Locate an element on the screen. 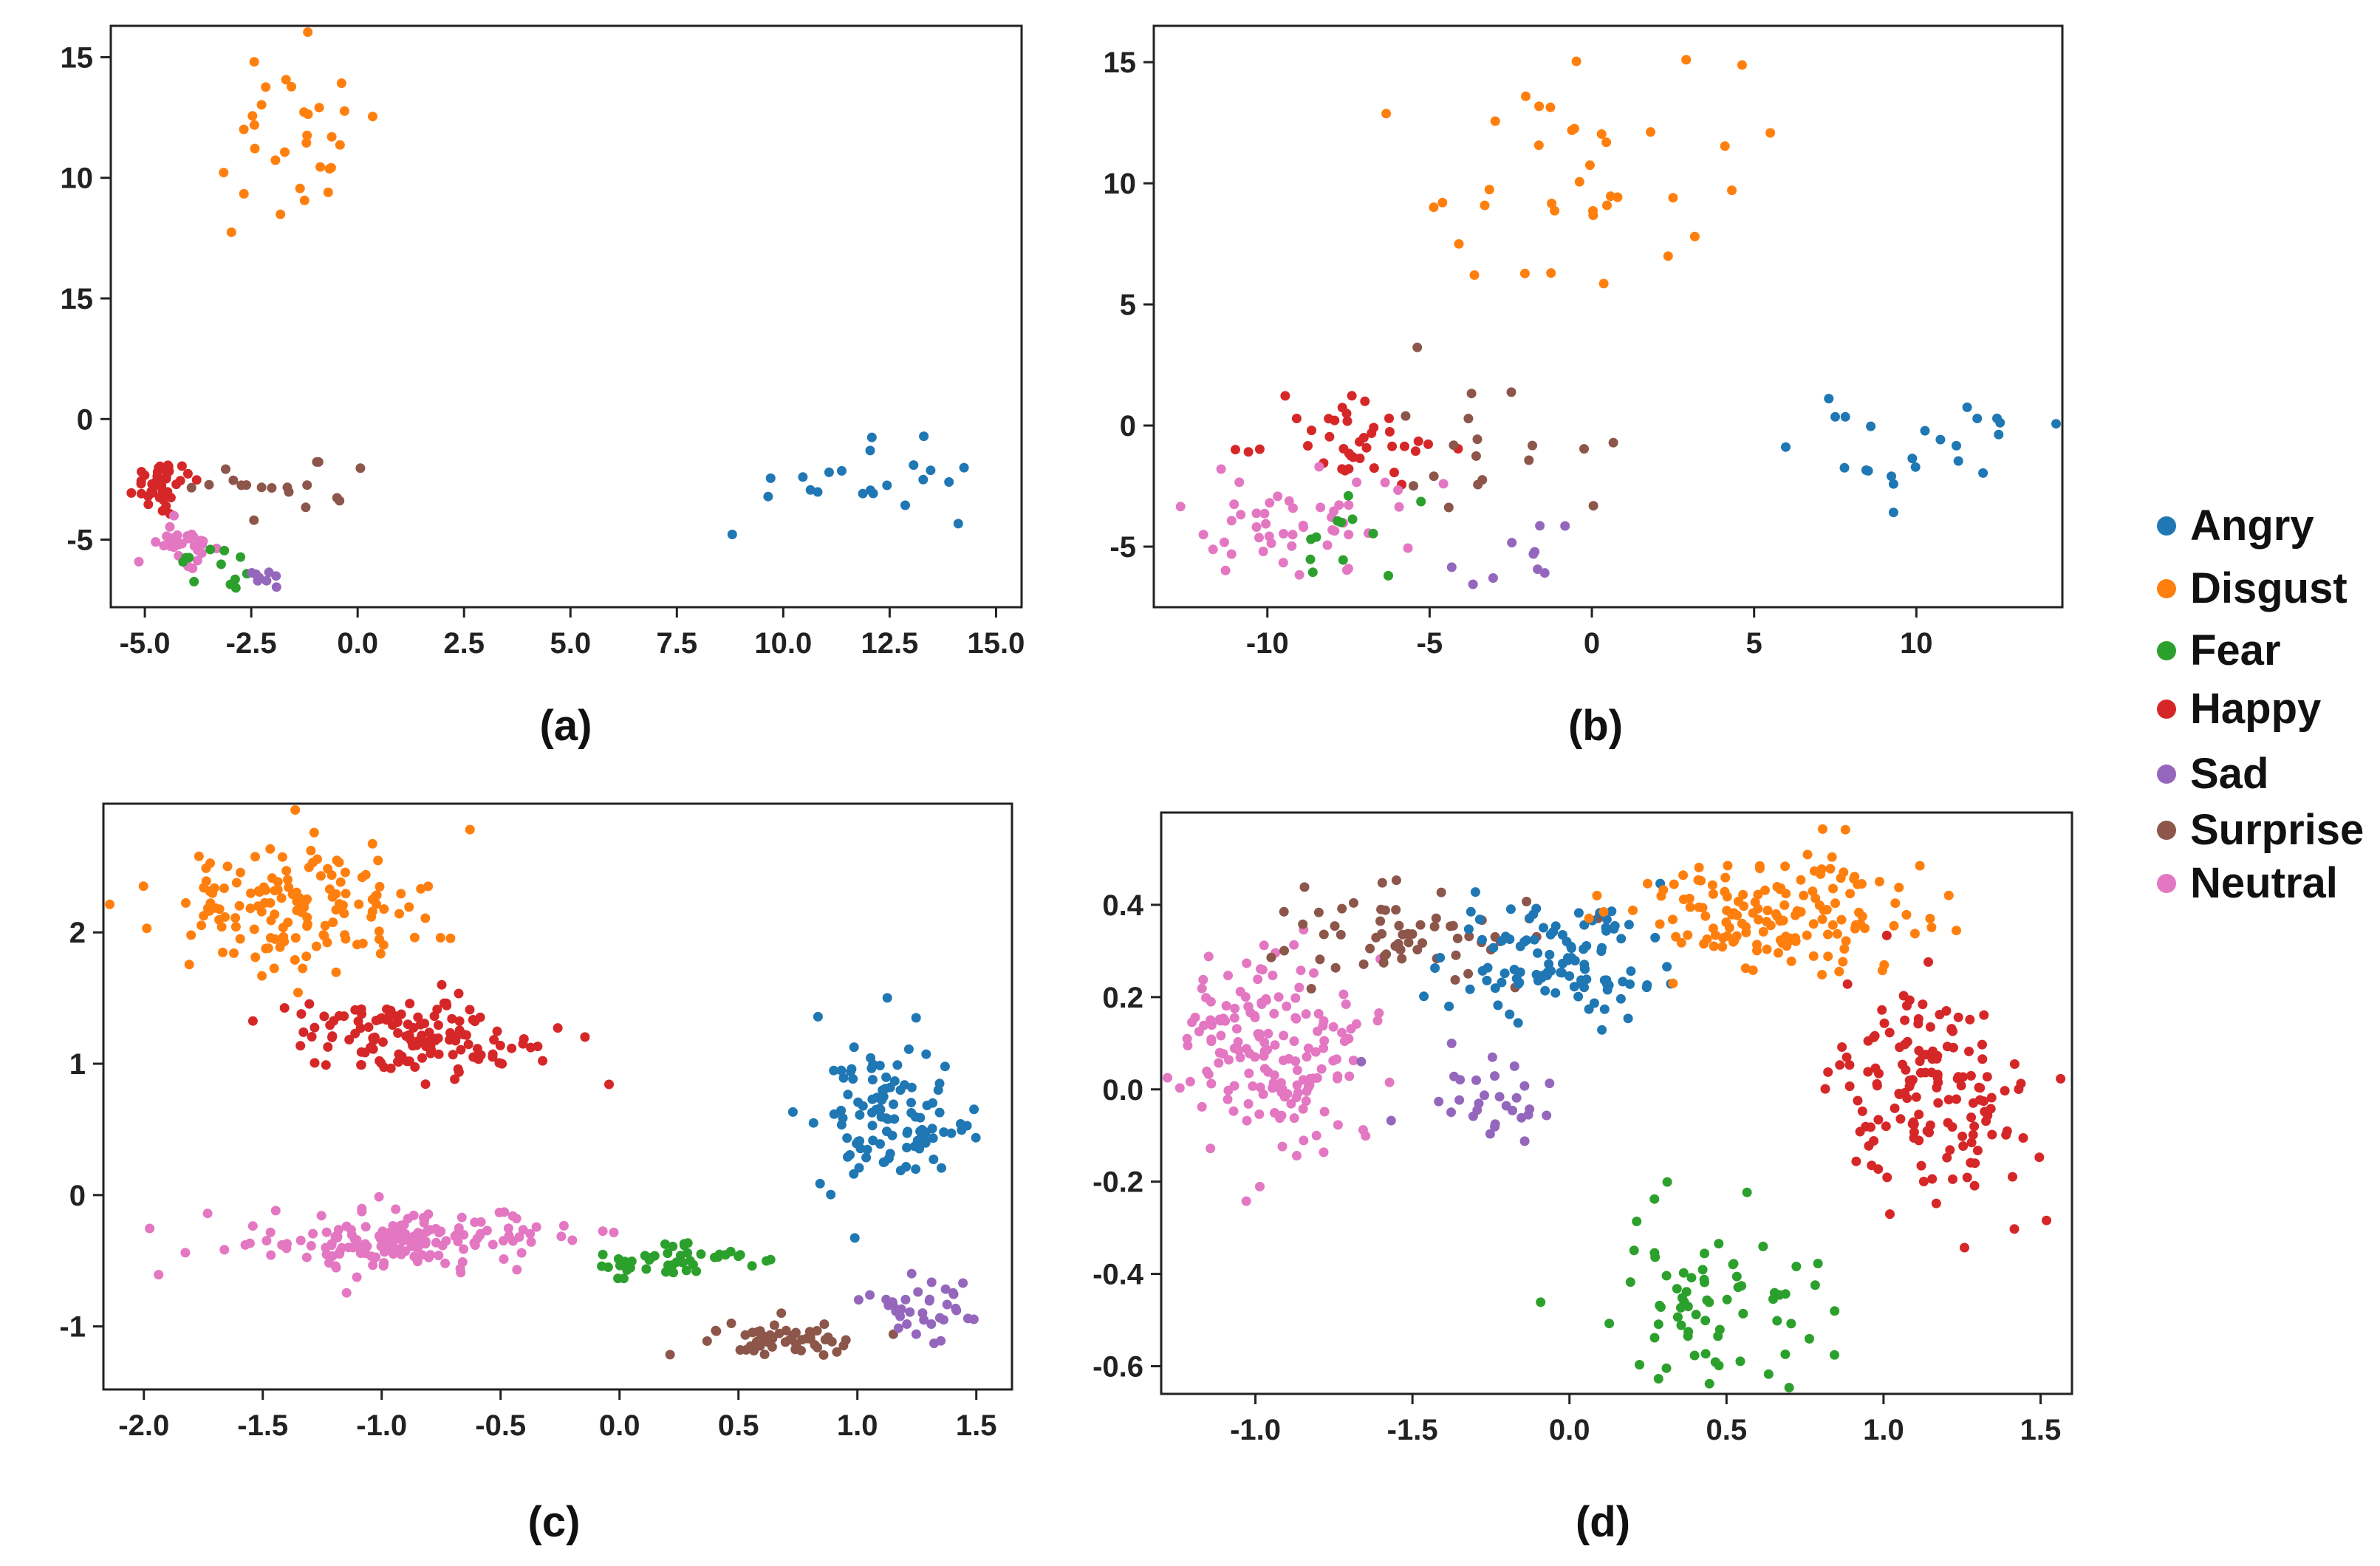 The width and height of the screenshot is (2380, 1566). point-fear-a is located at coordinates (183, 562).